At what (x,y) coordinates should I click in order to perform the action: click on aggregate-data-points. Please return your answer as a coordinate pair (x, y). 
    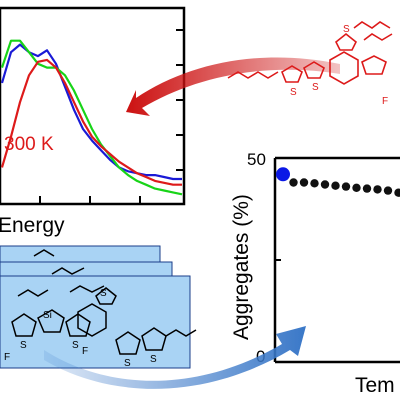
    Looking at the image, I should click on (338, 182).